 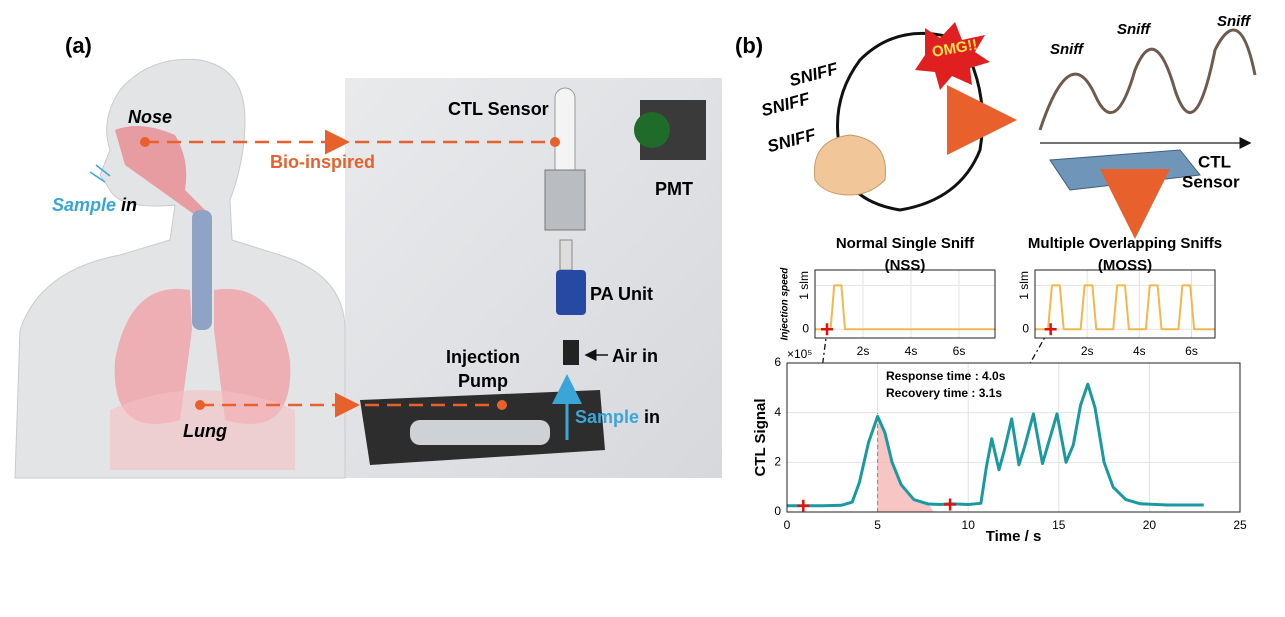 What do you see at coordinates (905, 243) in the screenshot?
I see `chart-title: Normal Single Sniff` at bounding box center [905, 243].